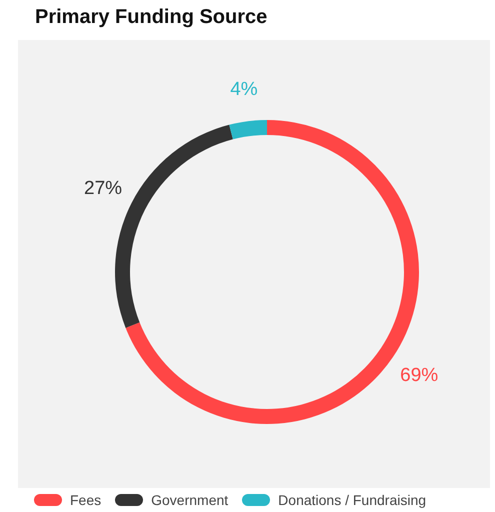 Image resolution: width=495 pixels, height=512 pixels. Describe the element at coordinates (352, 500) in the screenshot. I see `legend-label: Donations / Fundraising` at that location.